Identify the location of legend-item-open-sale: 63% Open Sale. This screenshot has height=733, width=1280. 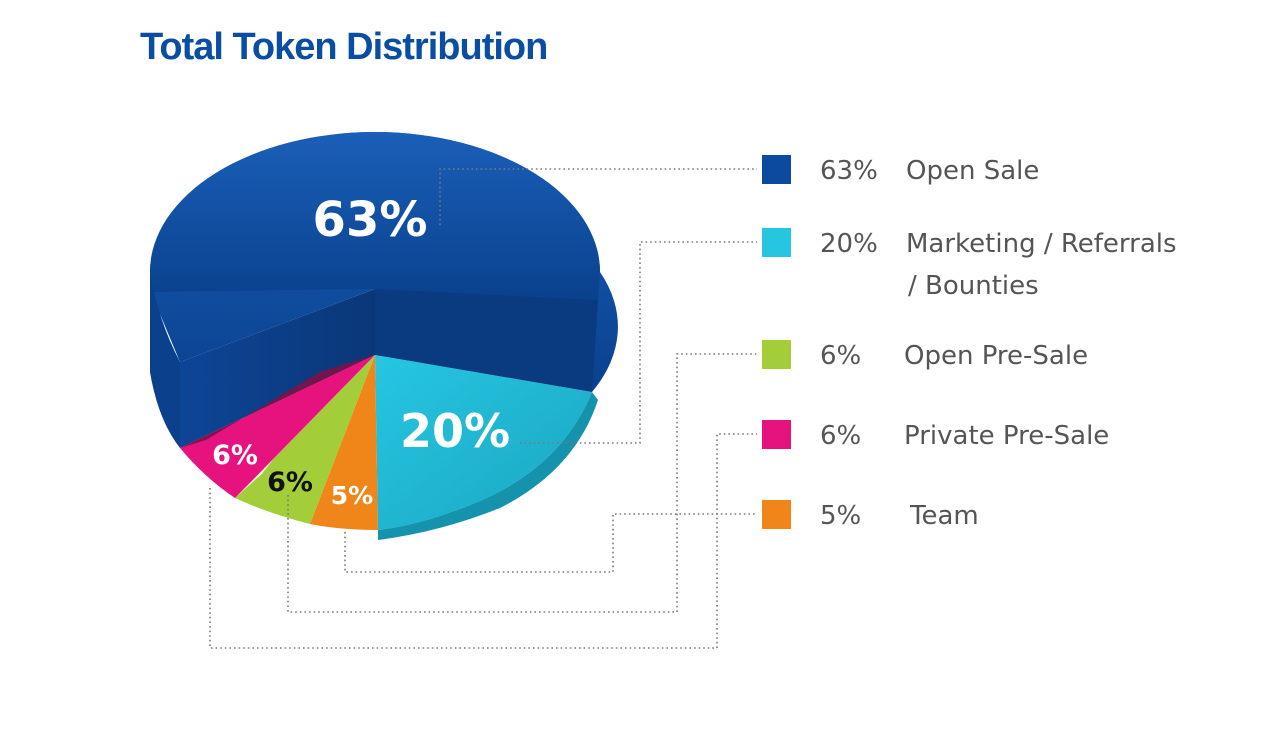
(900, 170).